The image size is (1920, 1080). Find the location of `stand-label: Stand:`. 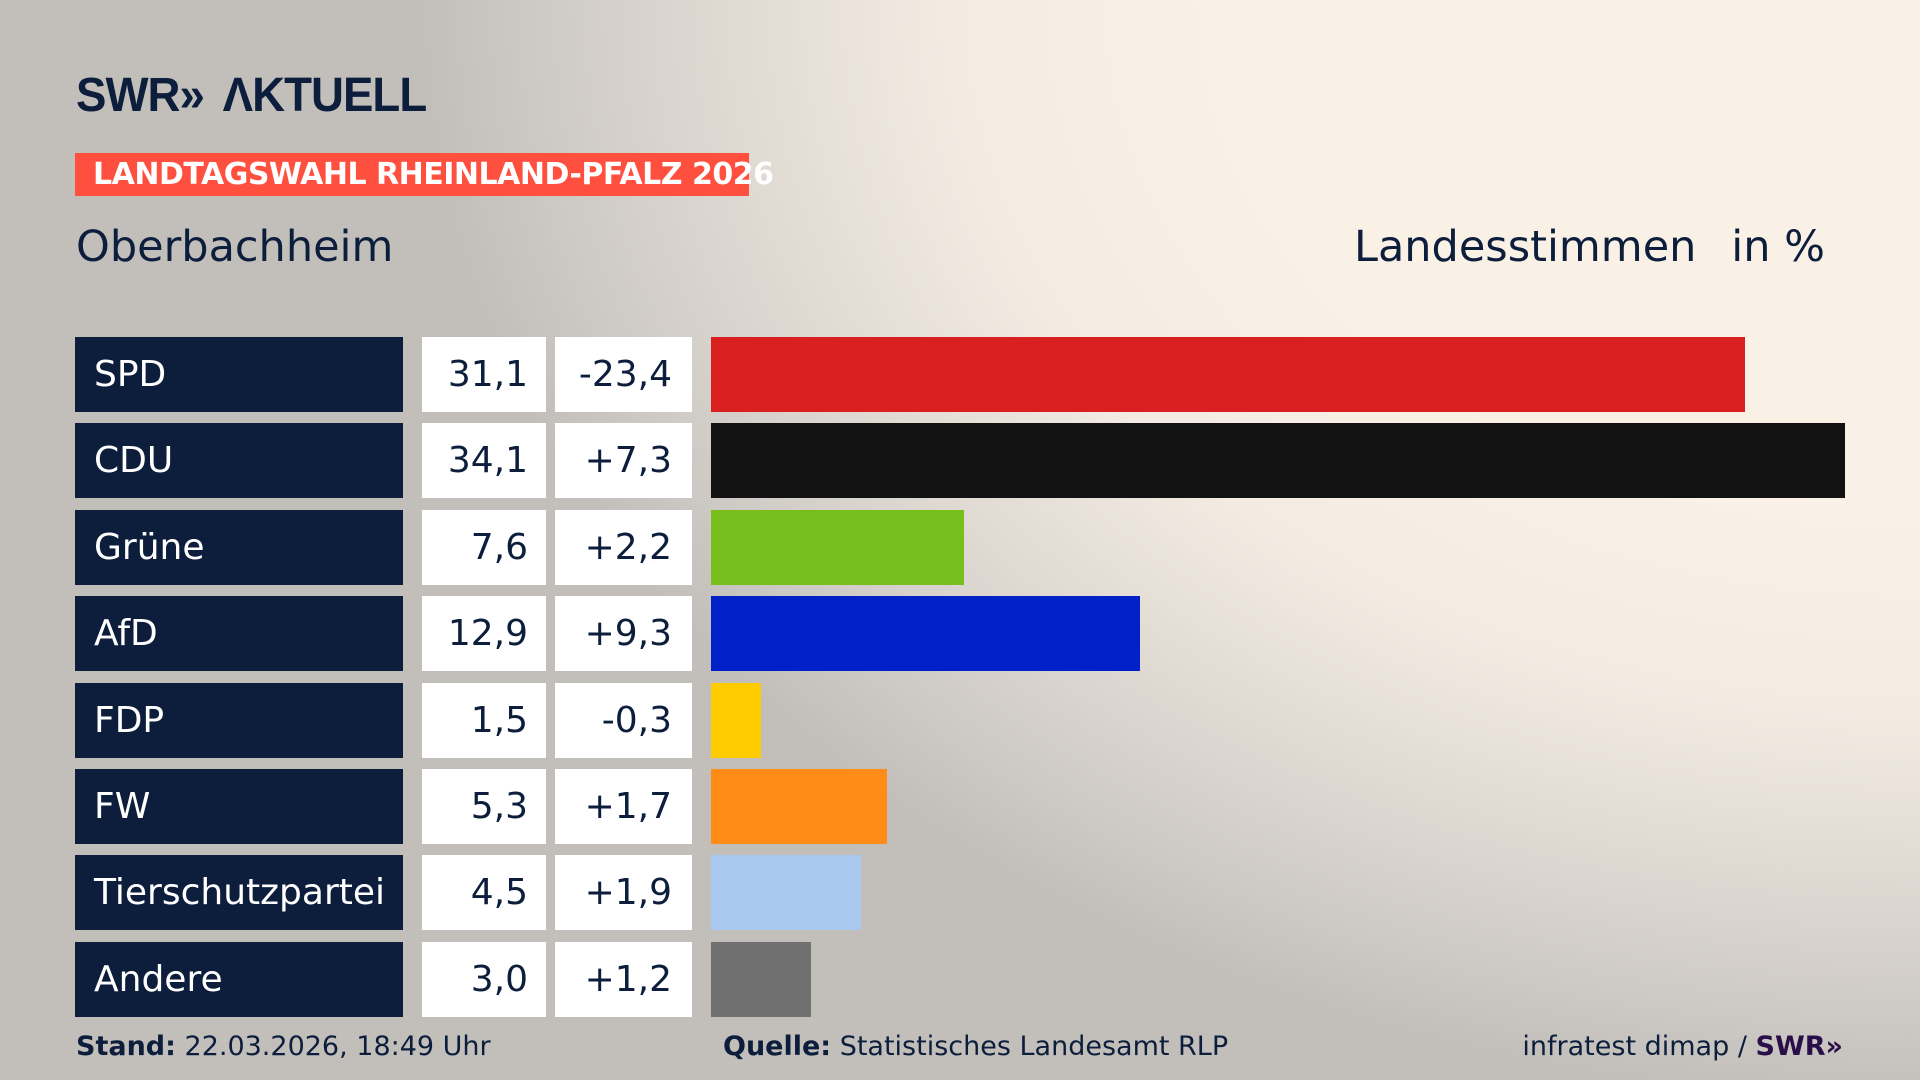

stand-label: Stand: is located at coordinates (126, 1046).